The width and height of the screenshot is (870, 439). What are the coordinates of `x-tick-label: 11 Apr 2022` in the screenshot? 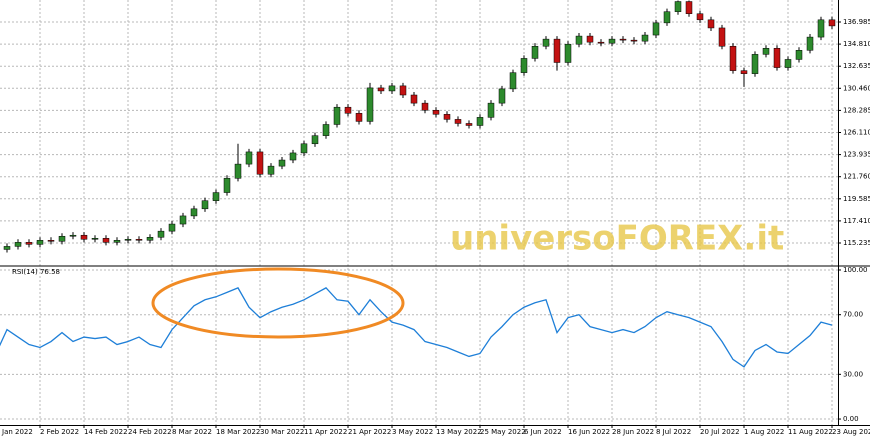 It's located at (325, 432).